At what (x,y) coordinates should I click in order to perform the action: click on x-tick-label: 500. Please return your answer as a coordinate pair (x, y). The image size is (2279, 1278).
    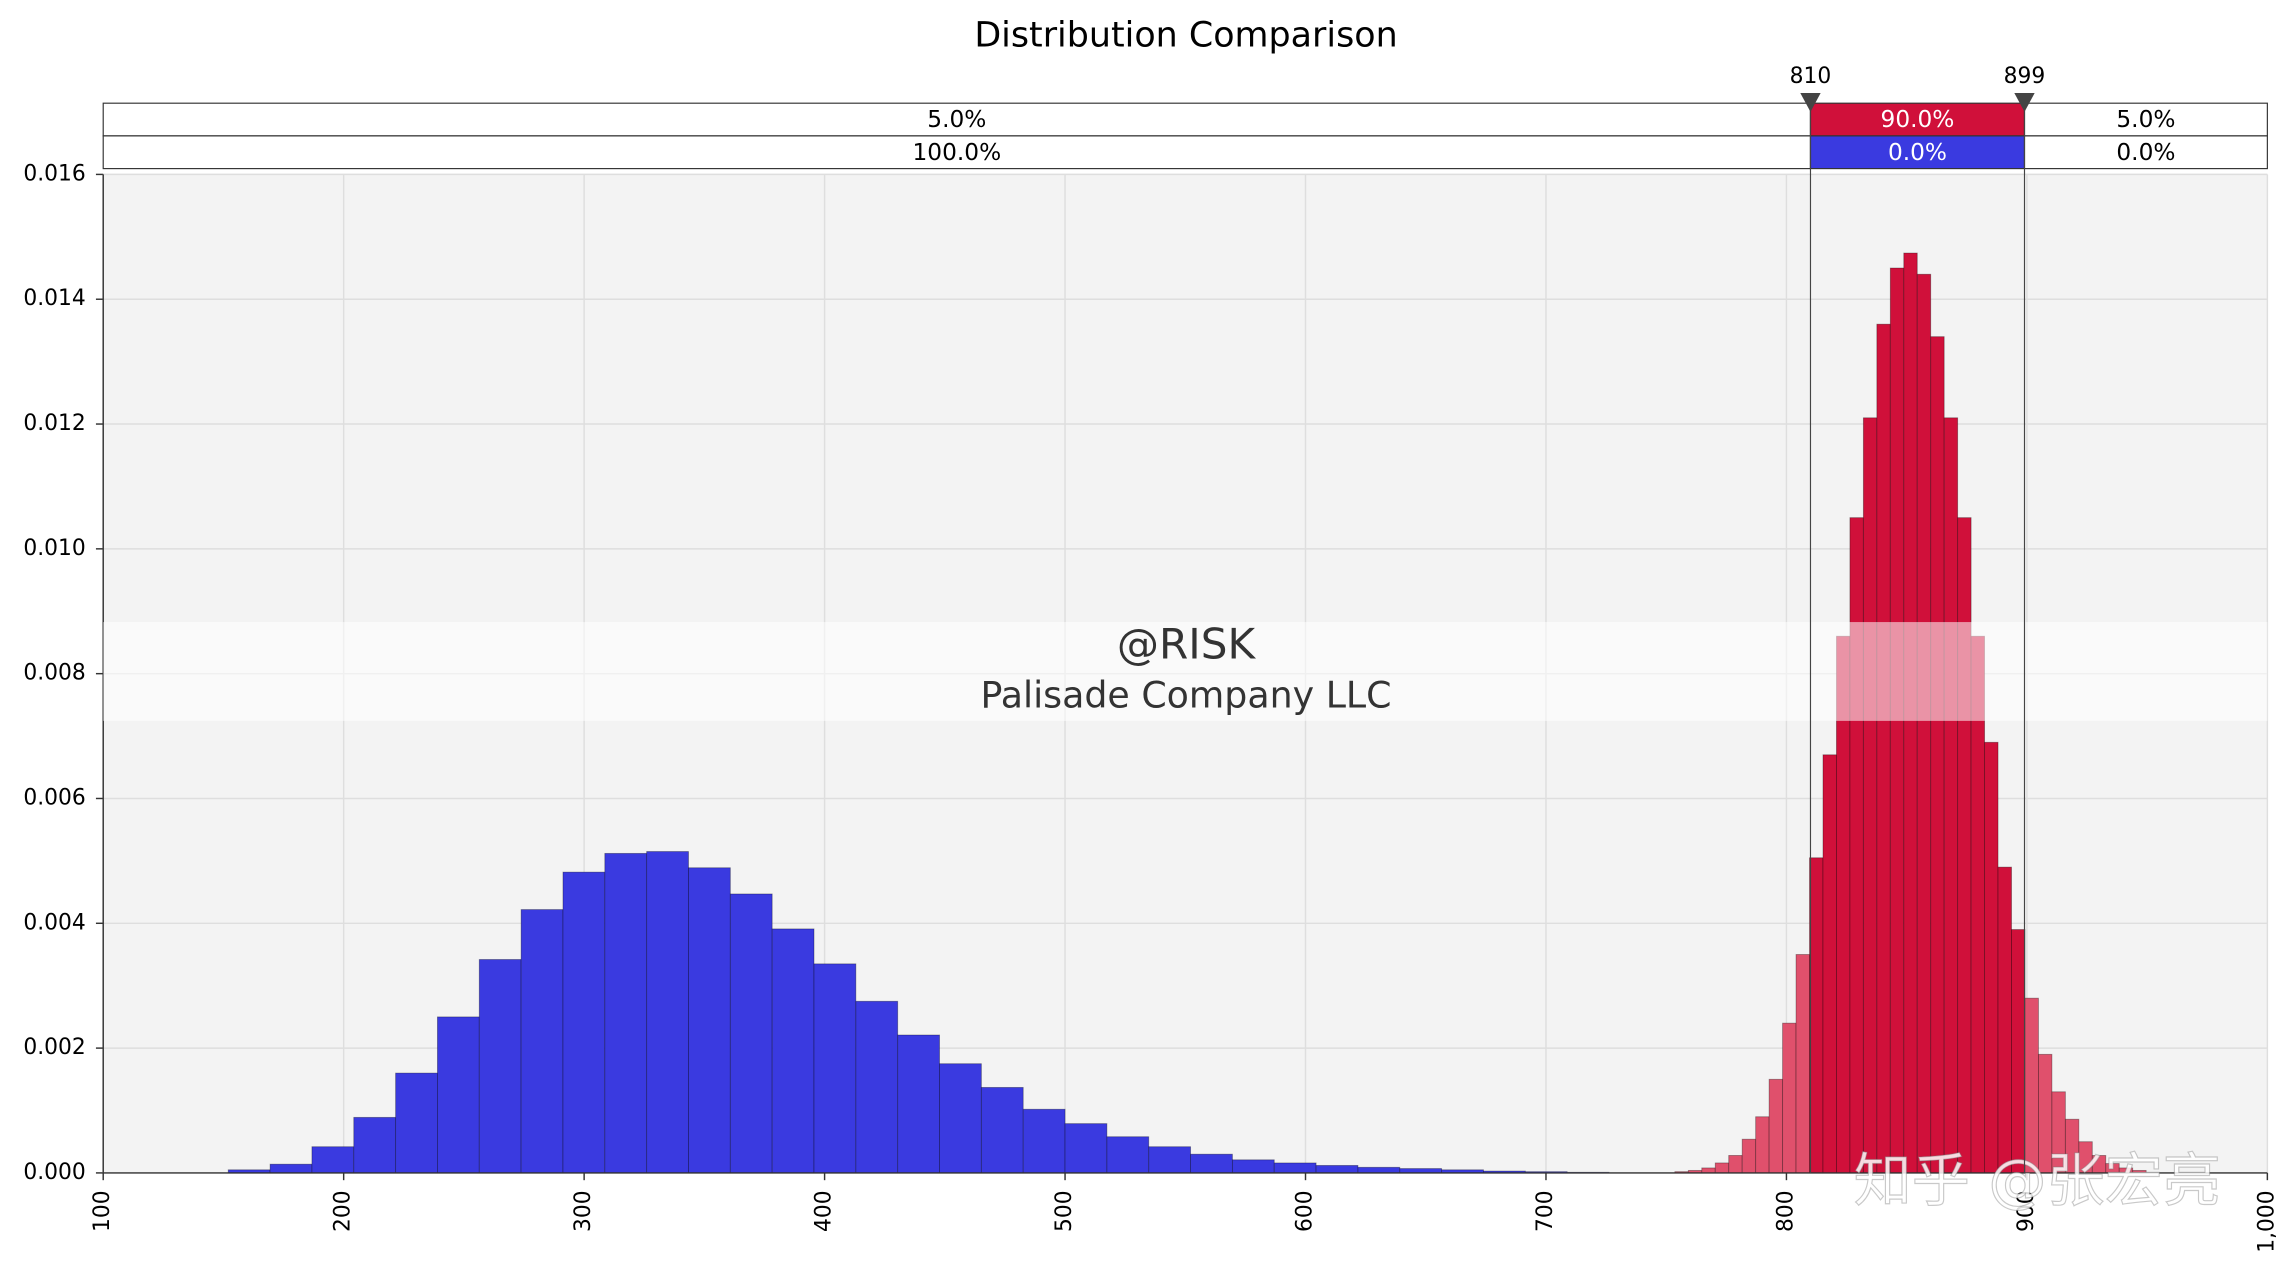
    Looking at the image, I should click on (1064, 1211).